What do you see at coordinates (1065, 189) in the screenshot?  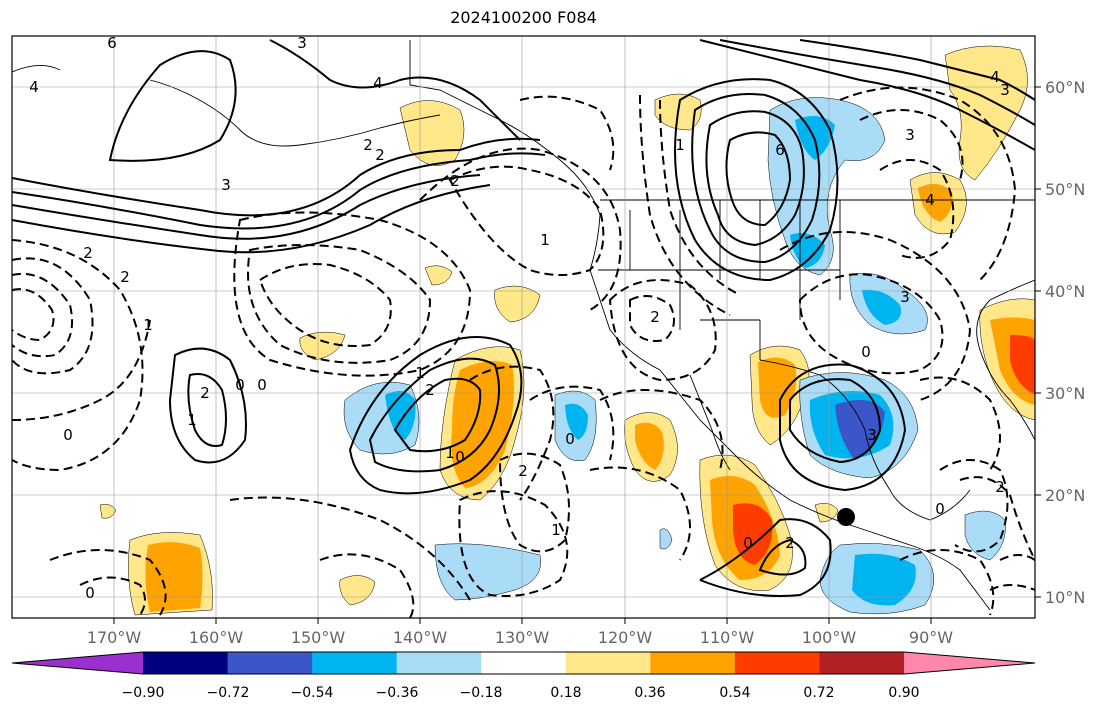 I see `lat-label: 50°N` at bounding box center [1065, 189].